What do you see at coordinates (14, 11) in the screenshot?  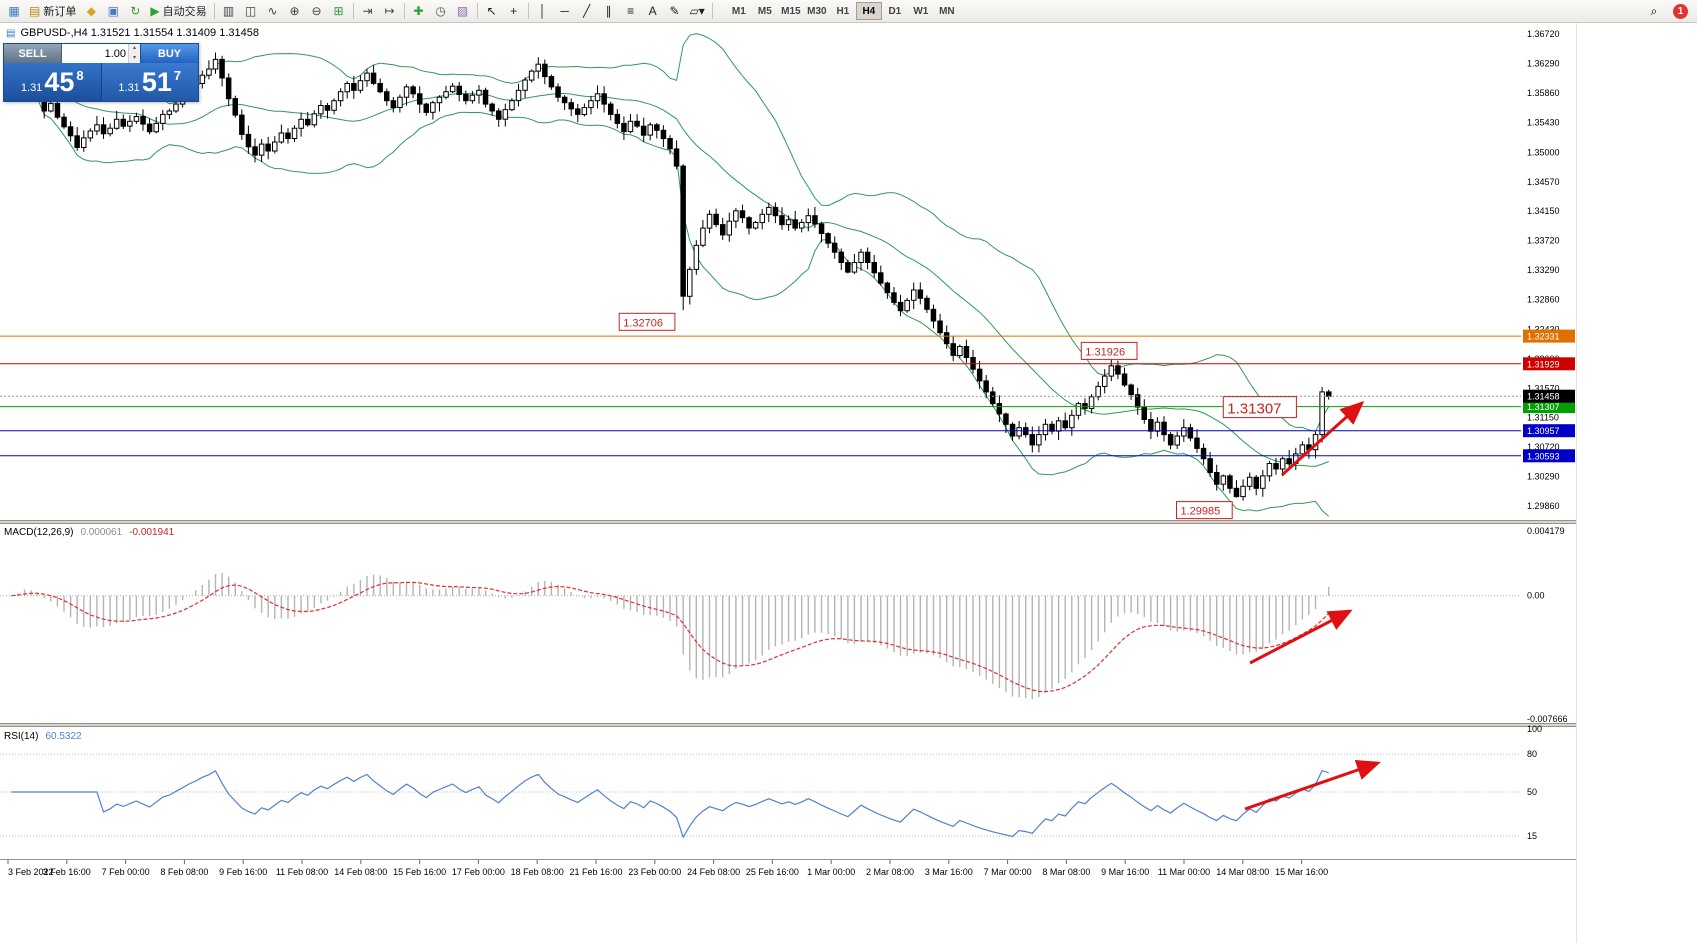 I see `new-chart-icon: ▦` at bounding box center [14, 11].